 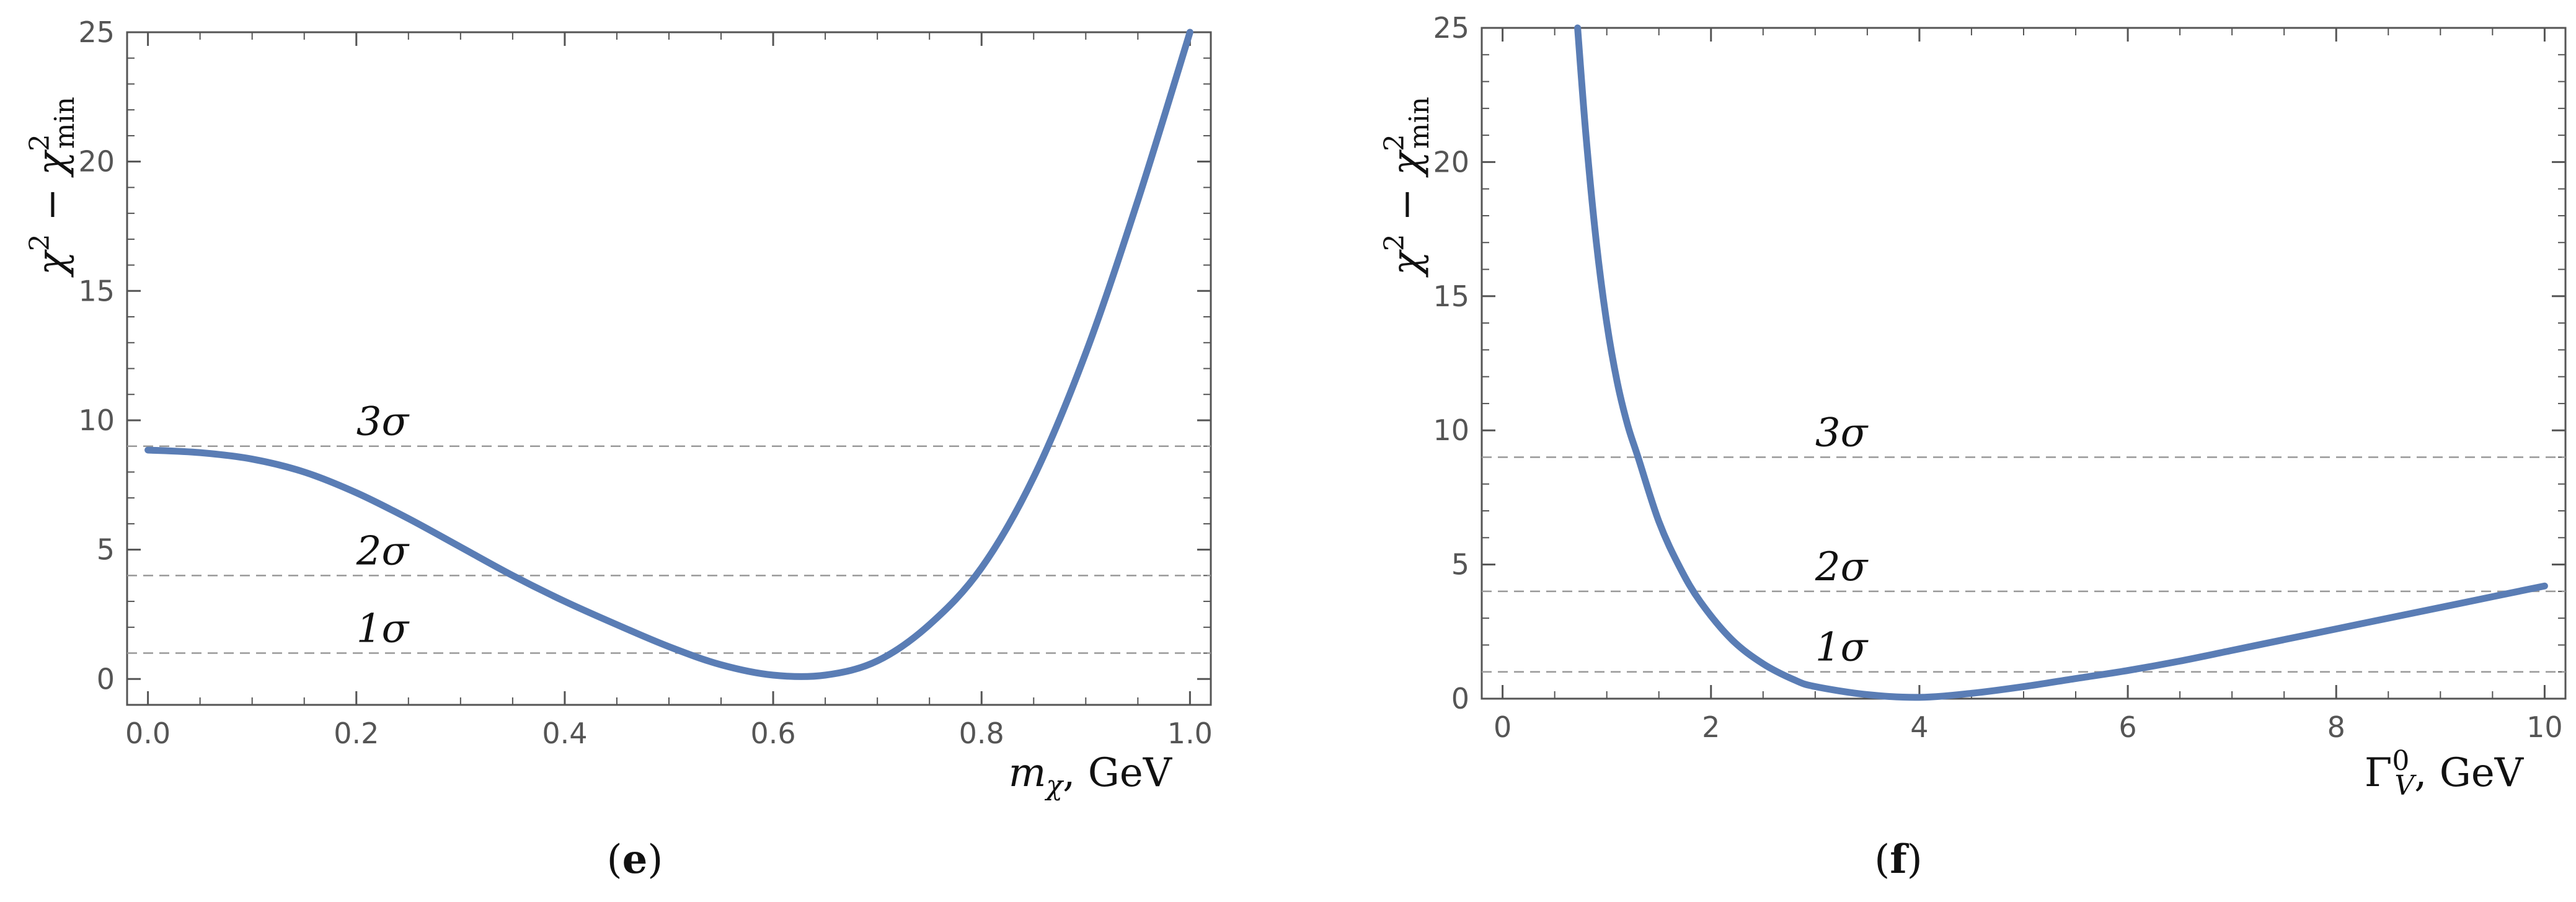 What do you see at coordinates (1190, 733) in the screenshot?
I see `x-tick-label: 1.0` at bounding box center [1190, 733].